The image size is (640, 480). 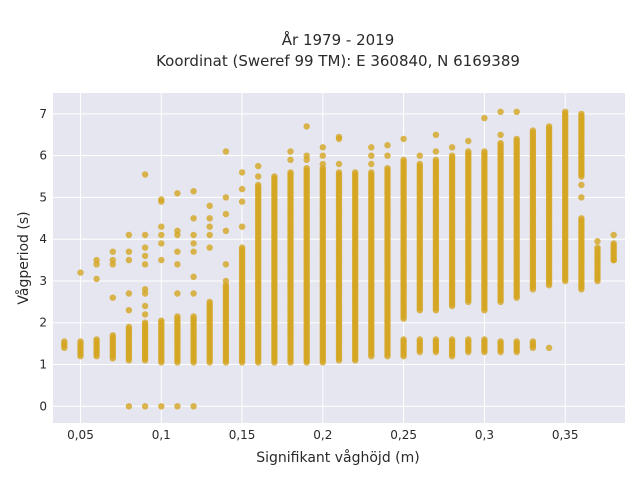 What do you see at coordinates (43, 323) in the screenshot?
I see `y-tick-label: 2` at bounding box center [43, 323].